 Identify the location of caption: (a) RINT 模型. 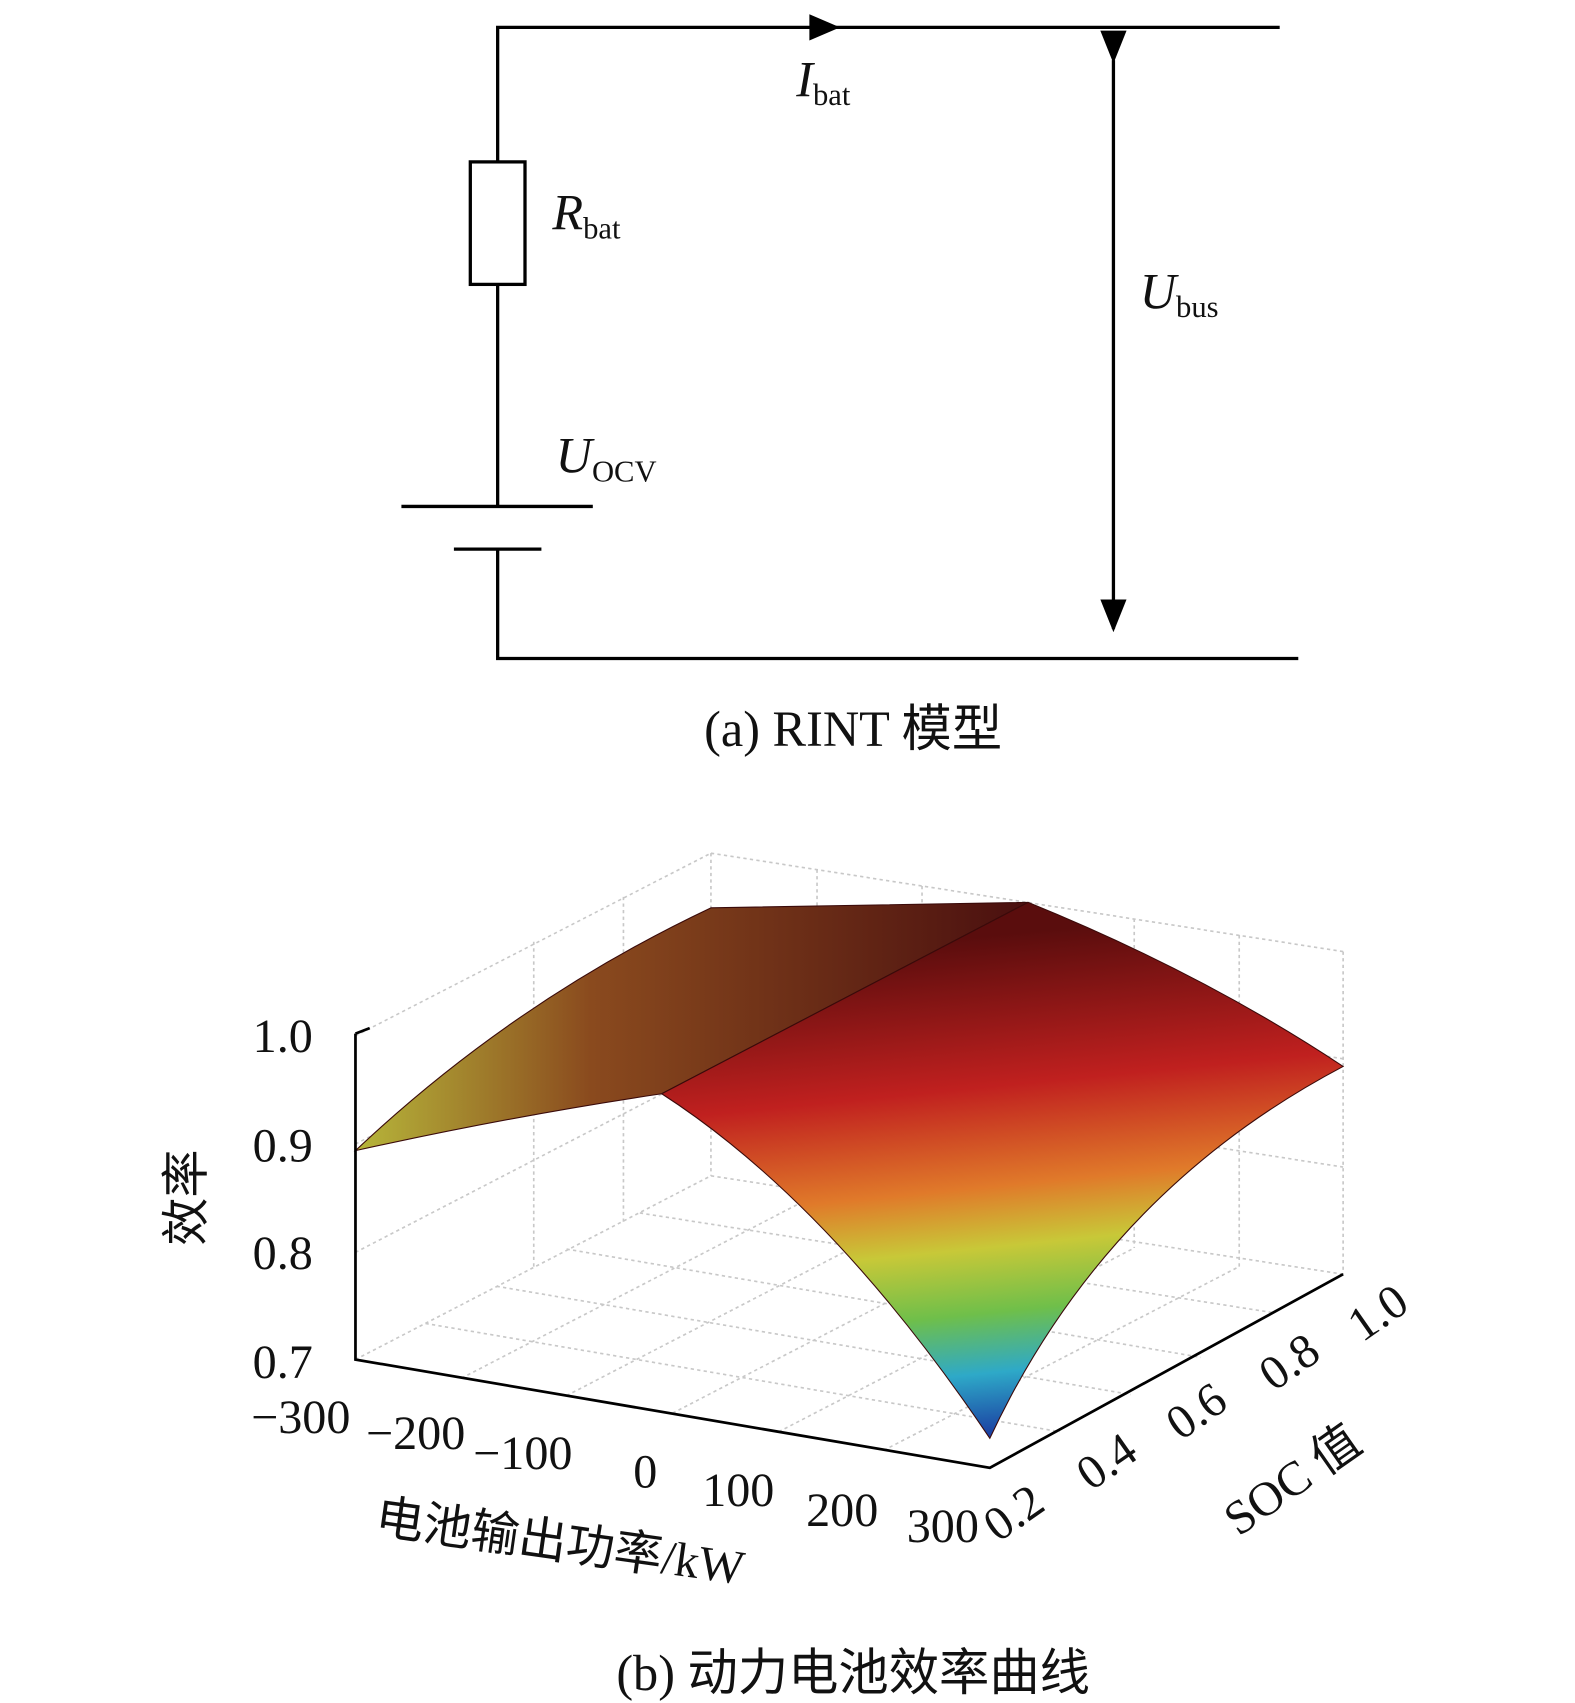
(853, 729).